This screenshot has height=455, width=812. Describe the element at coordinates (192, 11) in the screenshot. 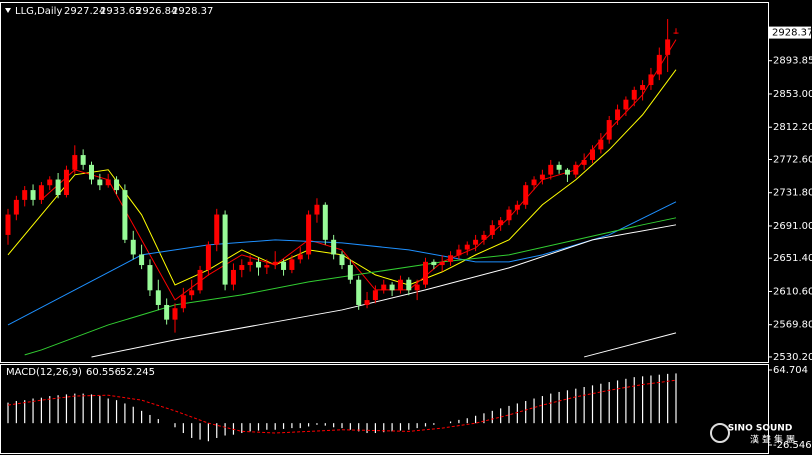

I see `header-ohlc: 2928.37` at that location.